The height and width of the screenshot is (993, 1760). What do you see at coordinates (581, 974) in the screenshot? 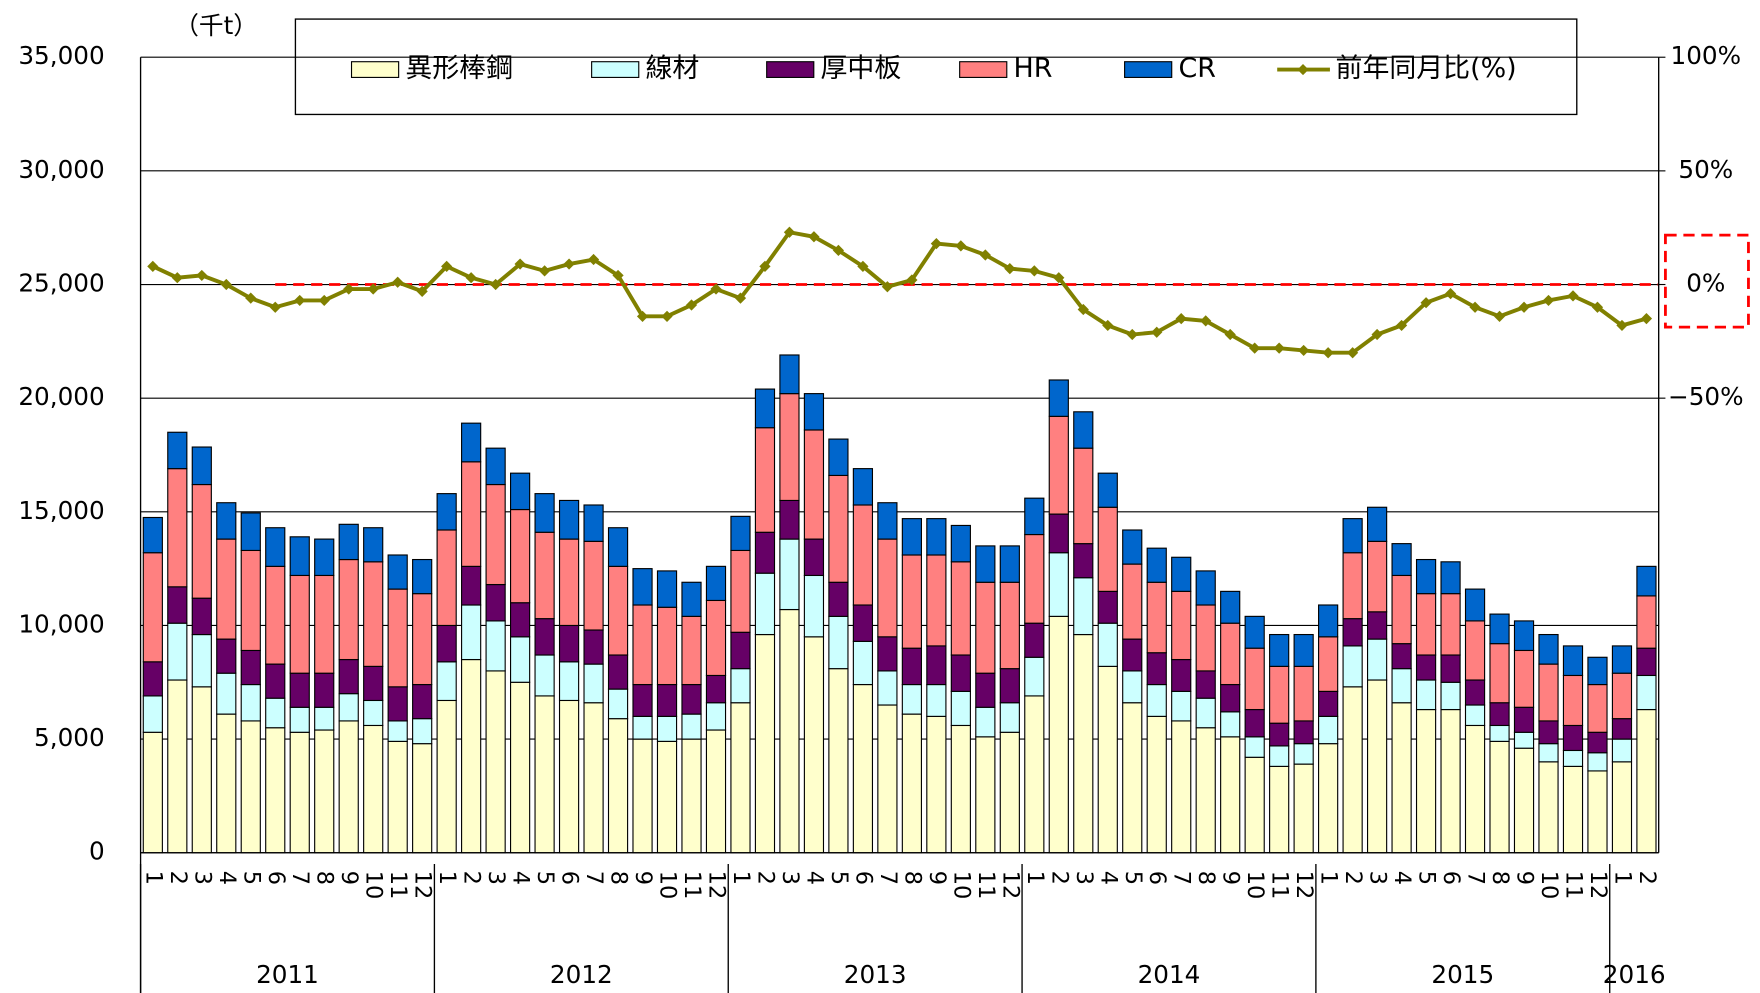
I see `group-label: 2012` at bounding box center [581, 974].